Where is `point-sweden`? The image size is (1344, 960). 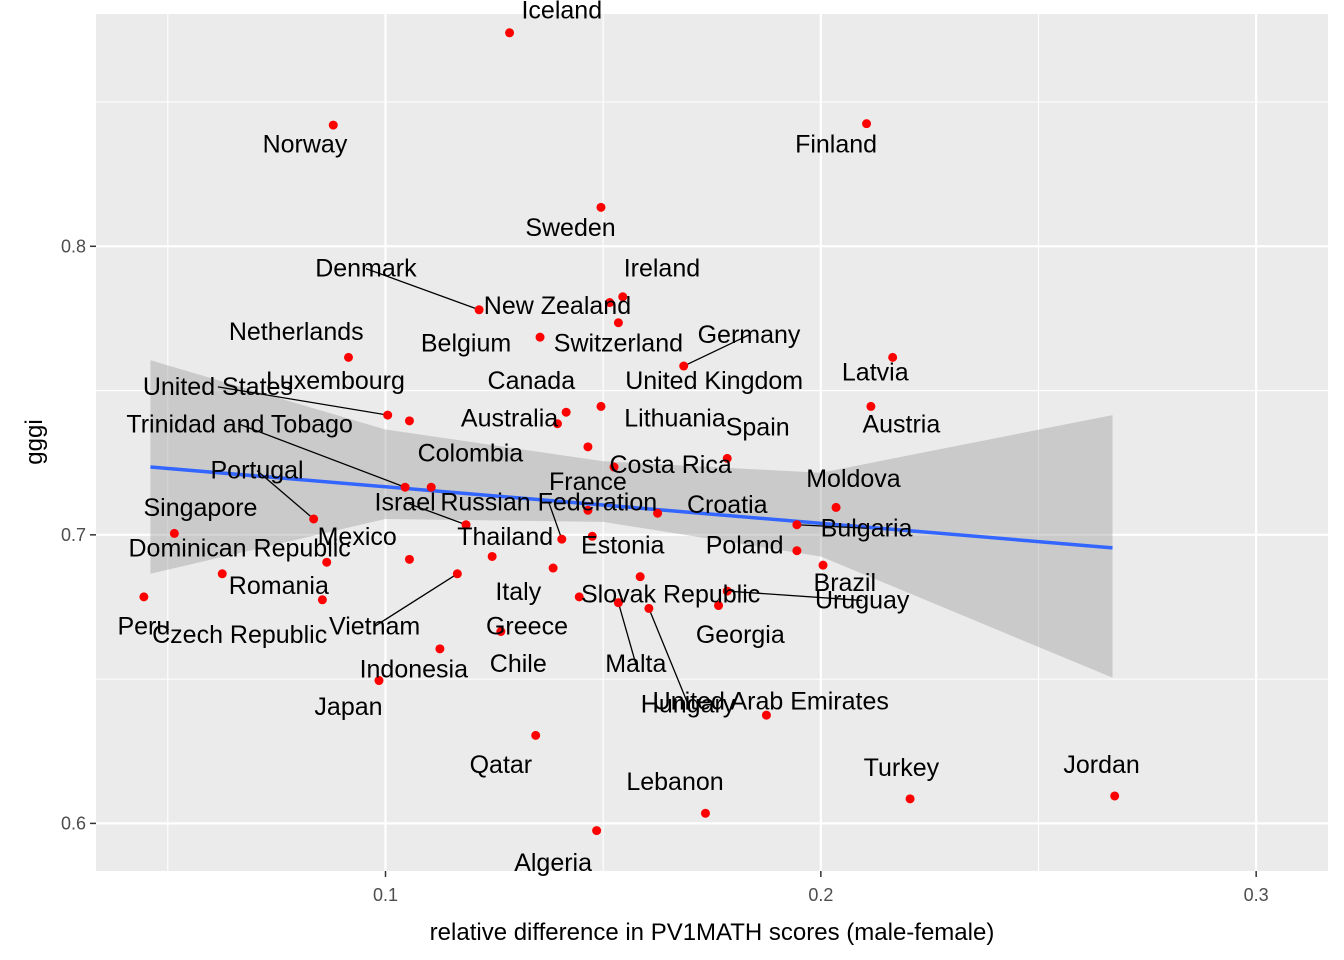
point-sweden is located at coordinates (601, 207).